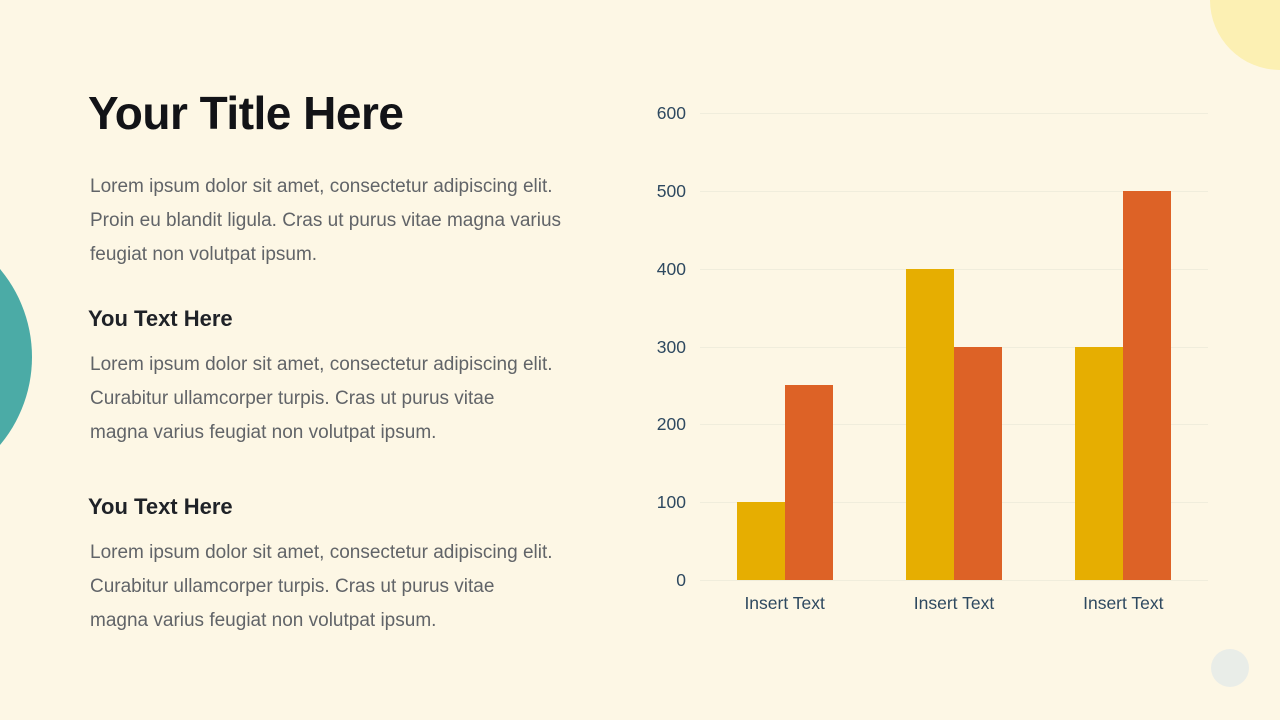 The width and height of the screenshot is (1280, 720). I want to click on y-axis-tick-label-500: 500, so click(671, 190).